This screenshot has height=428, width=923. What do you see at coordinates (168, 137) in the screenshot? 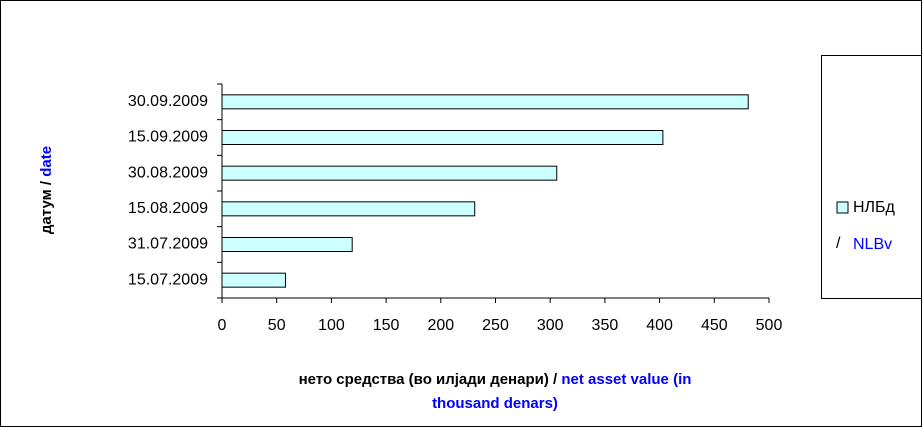
I see `y-tick-label: 15.09.2009` at bounding box center [168, 137].